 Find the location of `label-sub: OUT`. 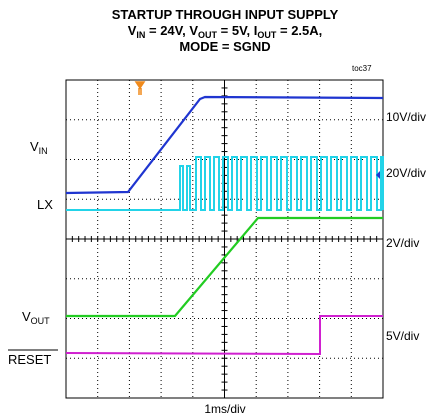

label-sub: OUT is located at coordinates (41, 321).